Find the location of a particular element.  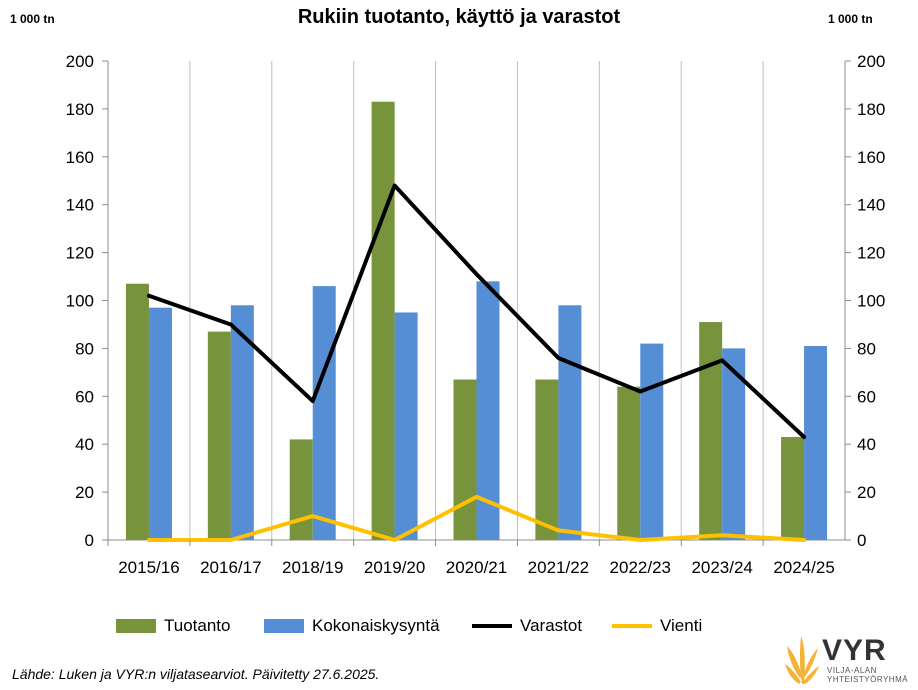

x-tick-label: 2020/21 is located at coordinates (476, 567).